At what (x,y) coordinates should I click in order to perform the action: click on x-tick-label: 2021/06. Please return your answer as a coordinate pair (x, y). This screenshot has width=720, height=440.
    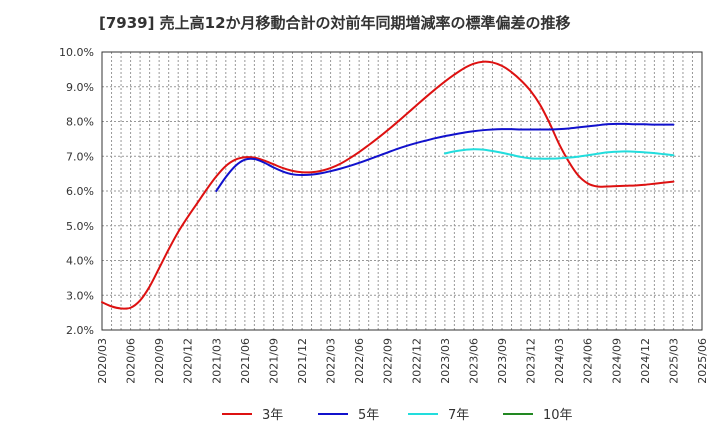
    Looking at the image, I should click on (245, 361).